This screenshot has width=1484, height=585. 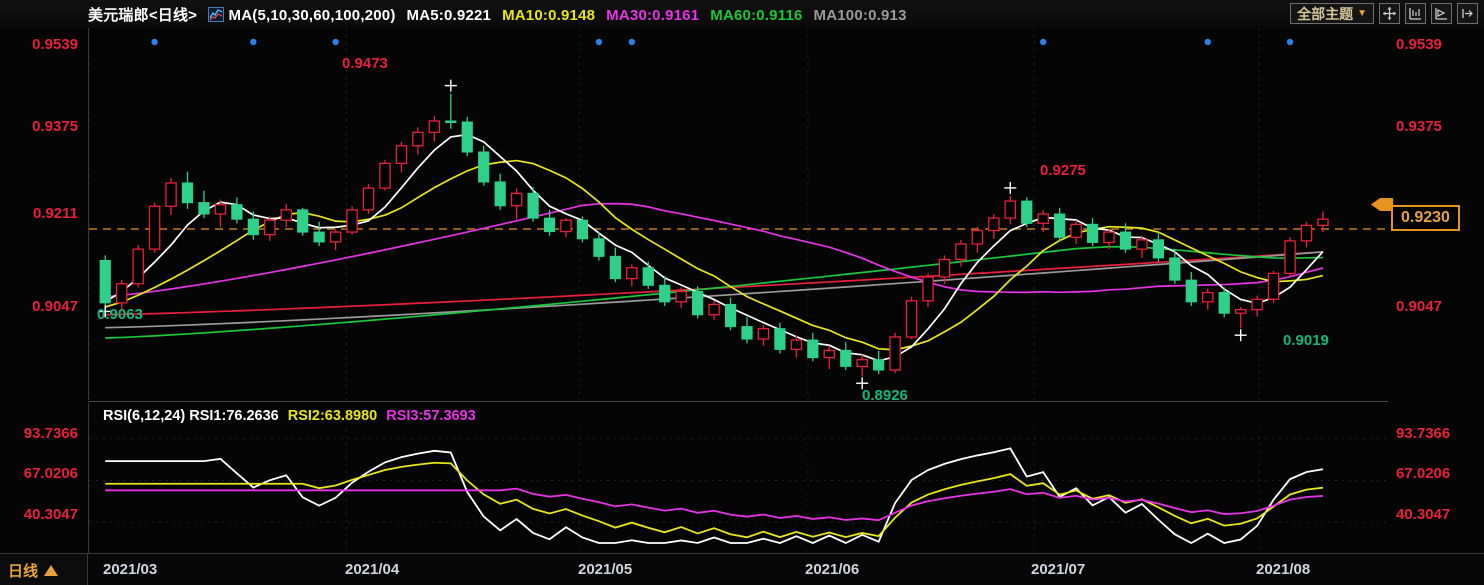 I want to click on time-tick-1: 2021/04, so click(x=372, y=569).